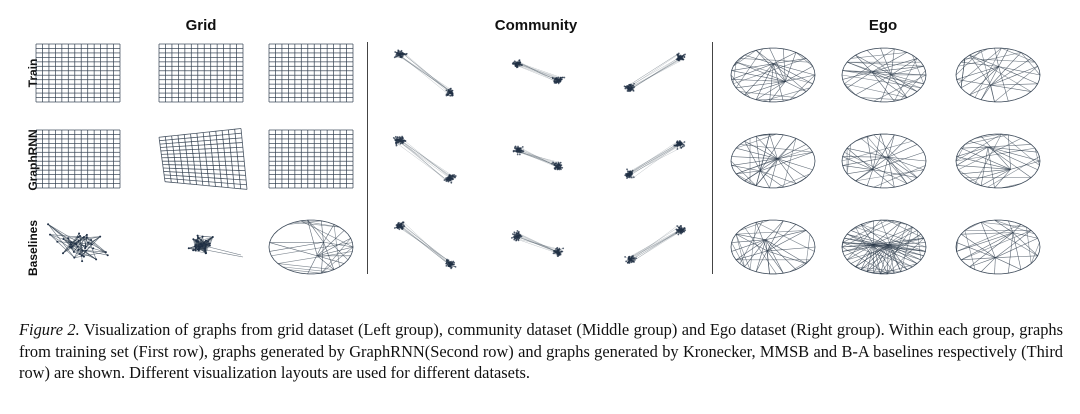 This screenshot has width=1080, height=414. Describe the element at coordinates (883, 25) in the screenshot. I see `group-title-ego: Ego` at that location.